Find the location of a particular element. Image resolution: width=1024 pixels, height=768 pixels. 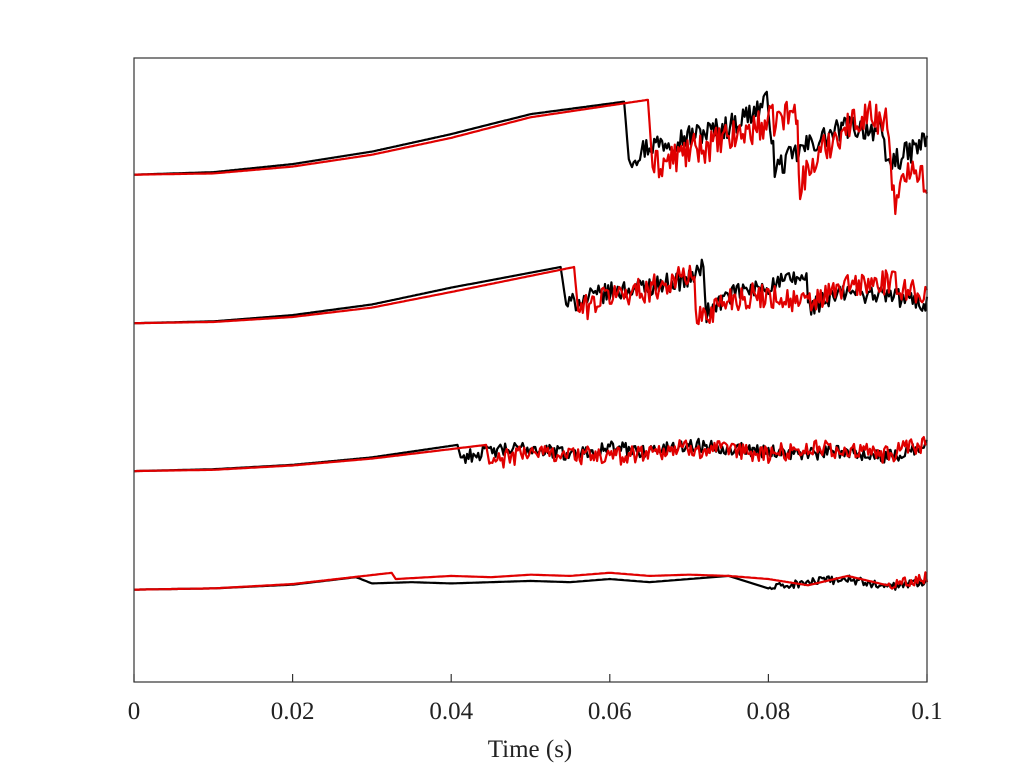

x-tick-label: 0 is located at coordinates (134, 711).